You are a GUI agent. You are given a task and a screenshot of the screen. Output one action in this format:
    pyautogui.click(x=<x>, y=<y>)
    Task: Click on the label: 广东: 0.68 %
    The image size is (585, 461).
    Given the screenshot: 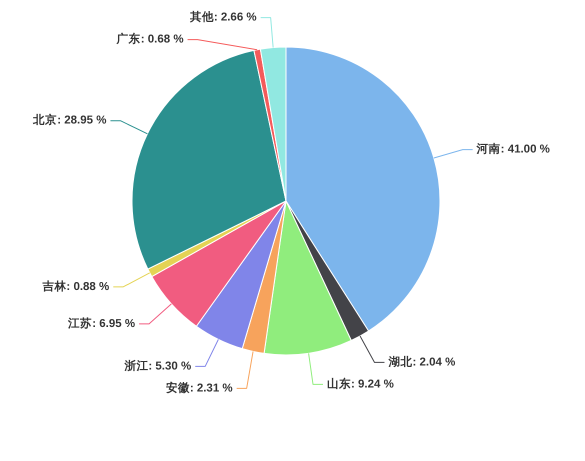 What is the action you would take?
    pyautogui.click(x=150, y=40)
    